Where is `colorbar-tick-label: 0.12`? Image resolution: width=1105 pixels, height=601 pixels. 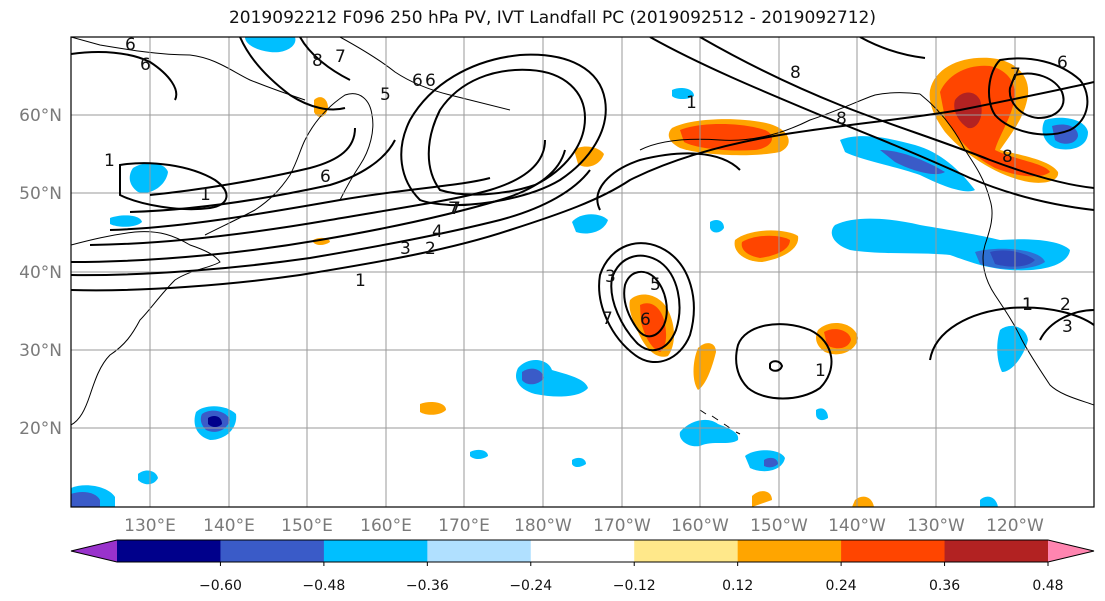 colorbar-tick-label: 0.12 is located at coordinates (737, 586).